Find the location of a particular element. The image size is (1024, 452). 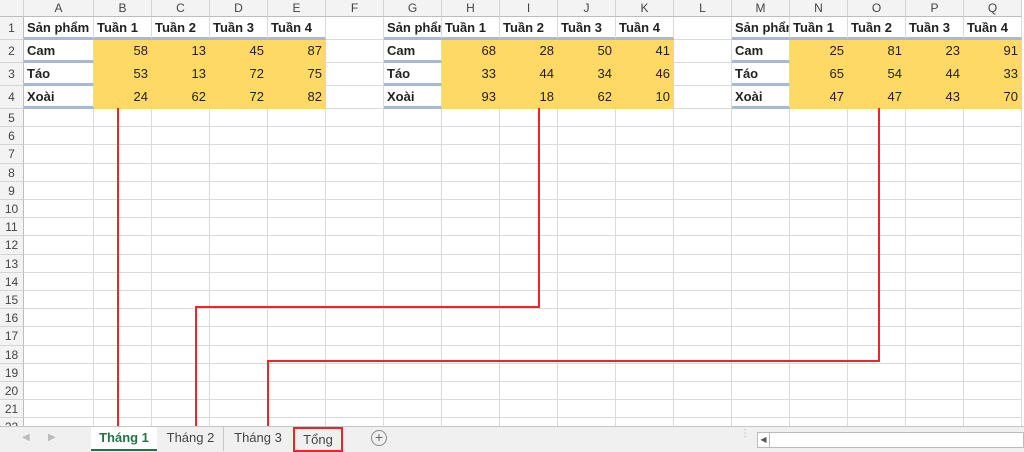

row-header: 7 is located at coordinates (12, 154).